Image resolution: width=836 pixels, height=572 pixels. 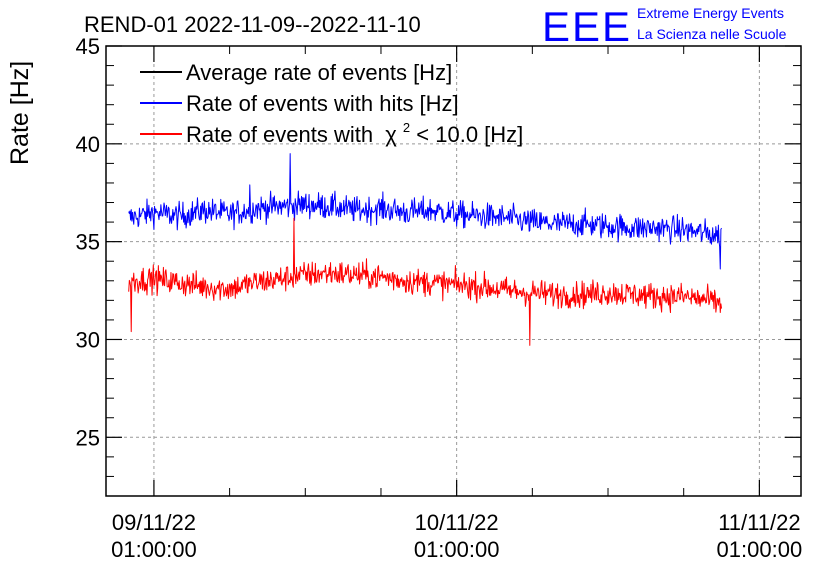 What do you see at coordinates (759, 522) in the screenshot?
I see `x-tick-label-date: 11/11/22` at bounding box center [759, 522].